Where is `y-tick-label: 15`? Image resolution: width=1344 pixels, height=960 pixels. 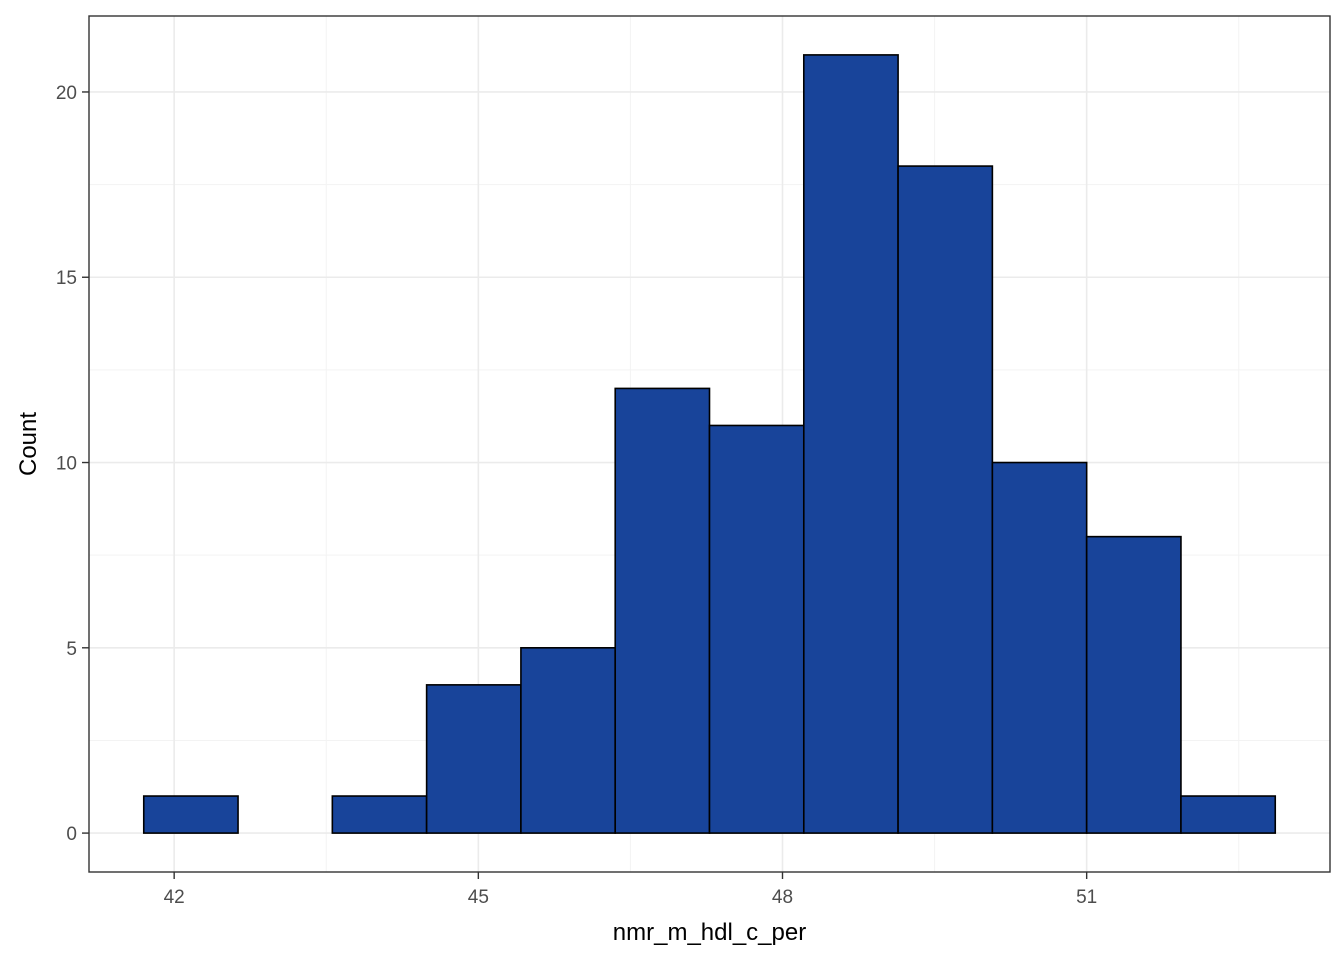
y-tick-label: 15 is located at coordinates (66, 278).